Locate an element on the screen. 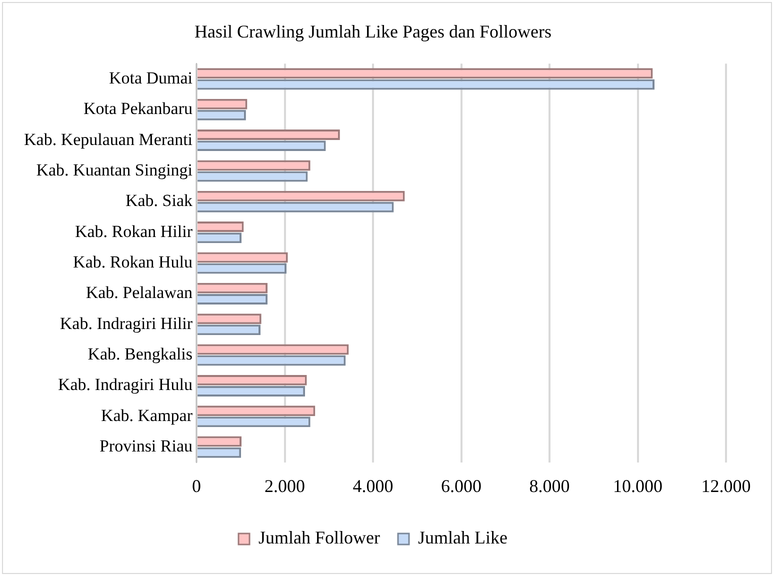 This screenshot has height=576, width=774. y-tick-label: Kab. Rokan Hilir is located at coordinates (133, 231).